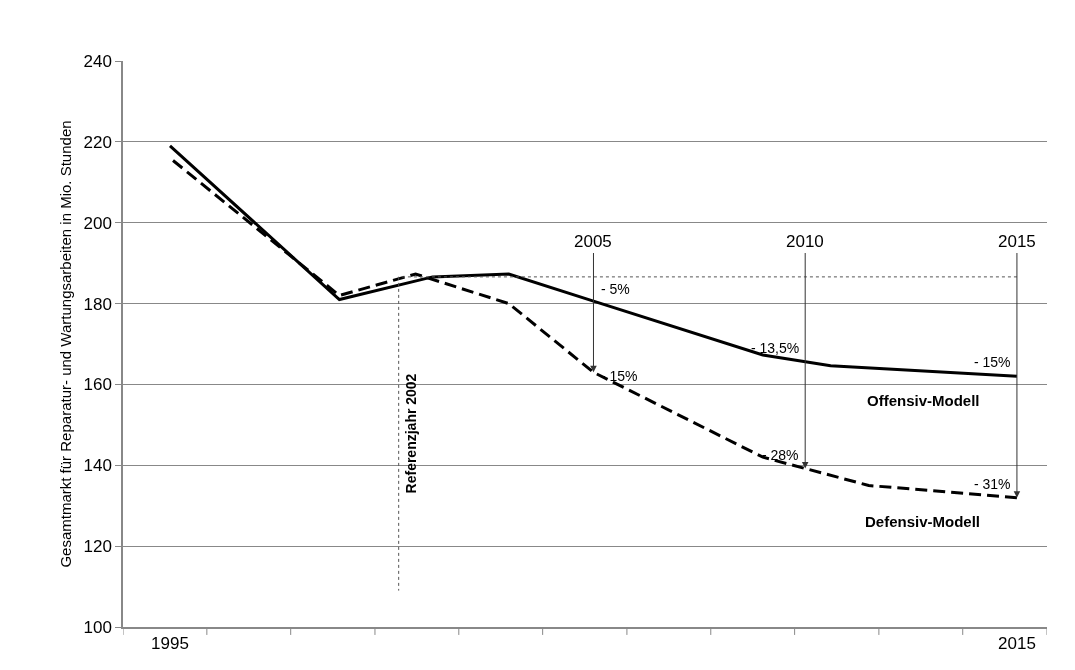  I want to click on annotation: 2005, so click(593, 241).